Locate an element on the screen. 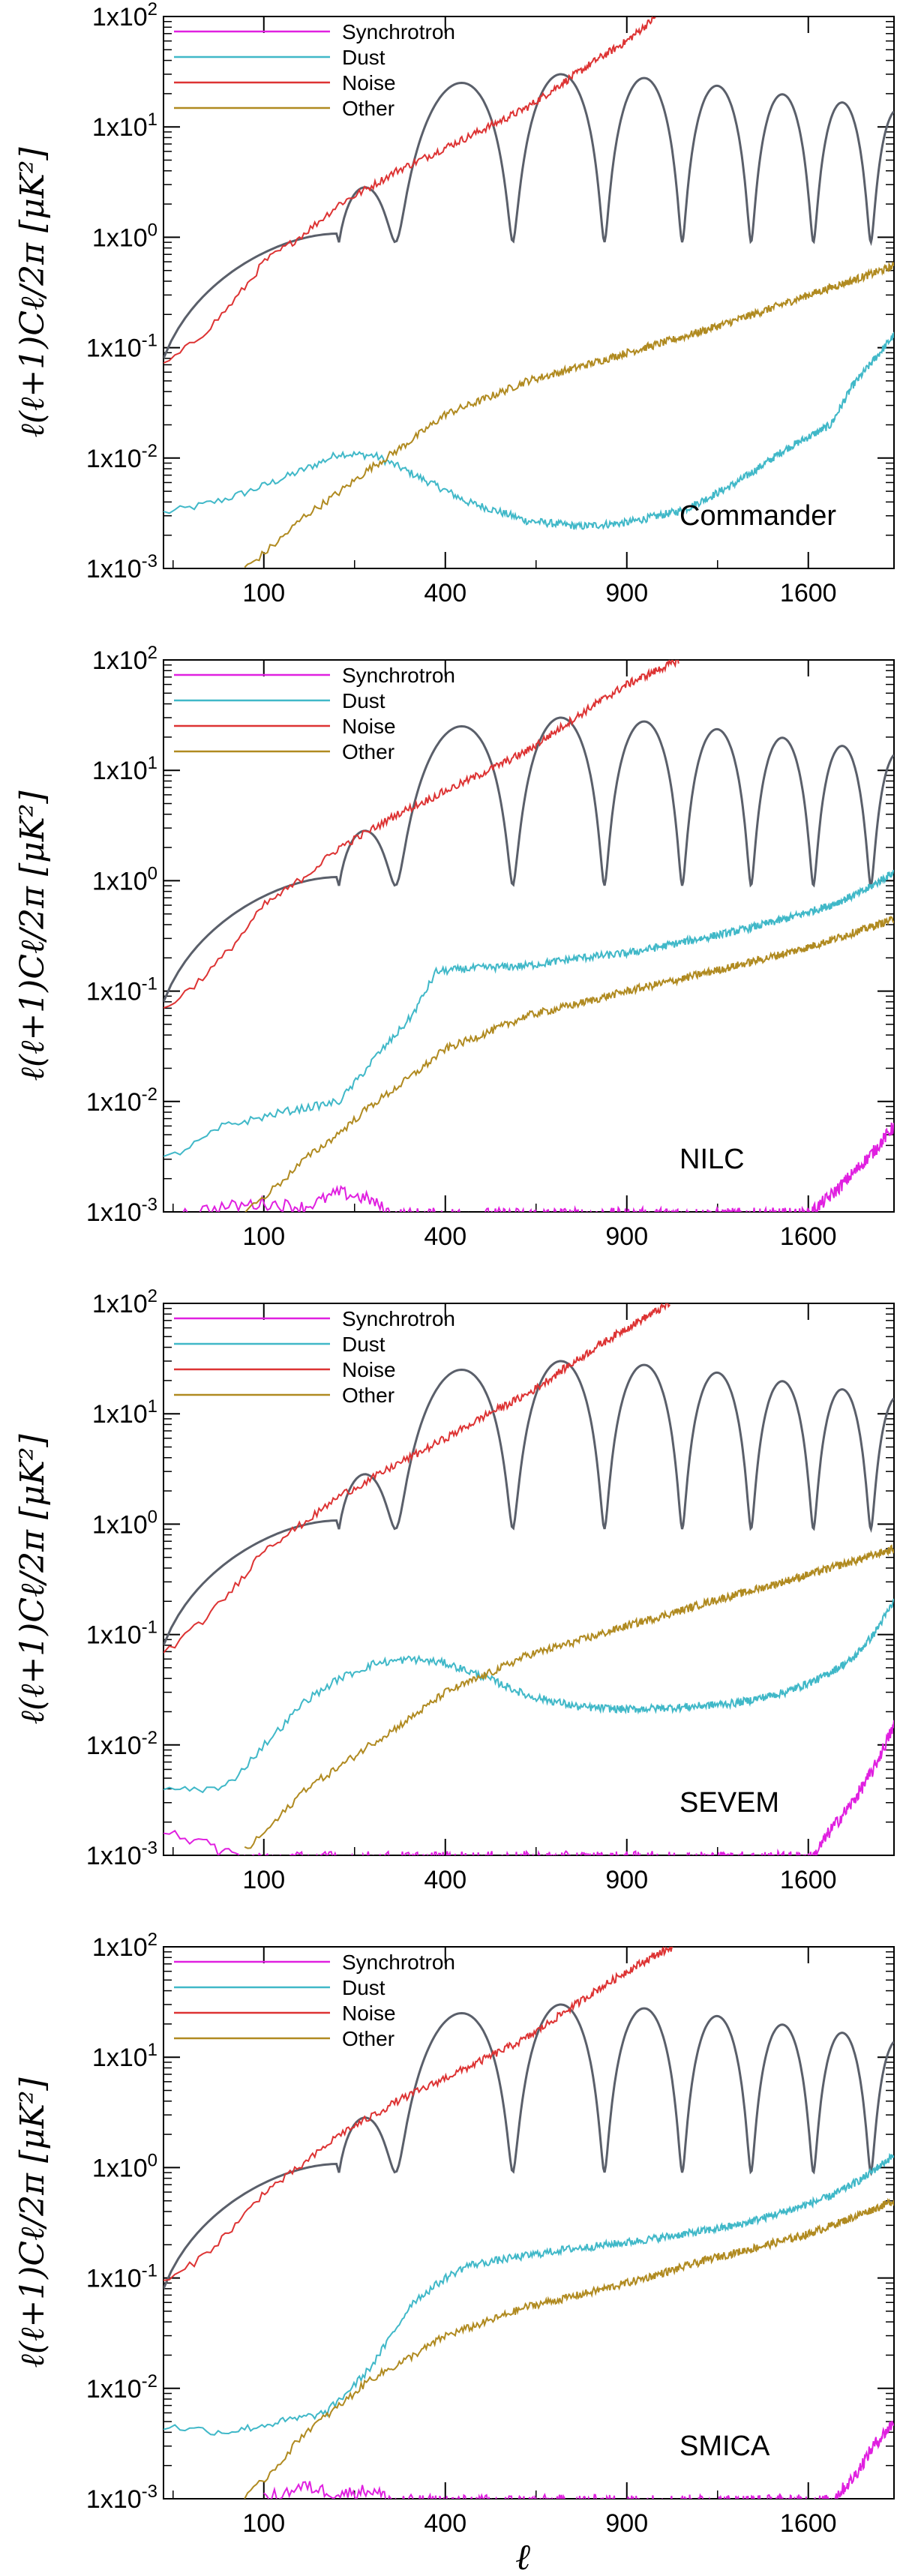  method-label: NILC is located at coordinates (712, 1159).